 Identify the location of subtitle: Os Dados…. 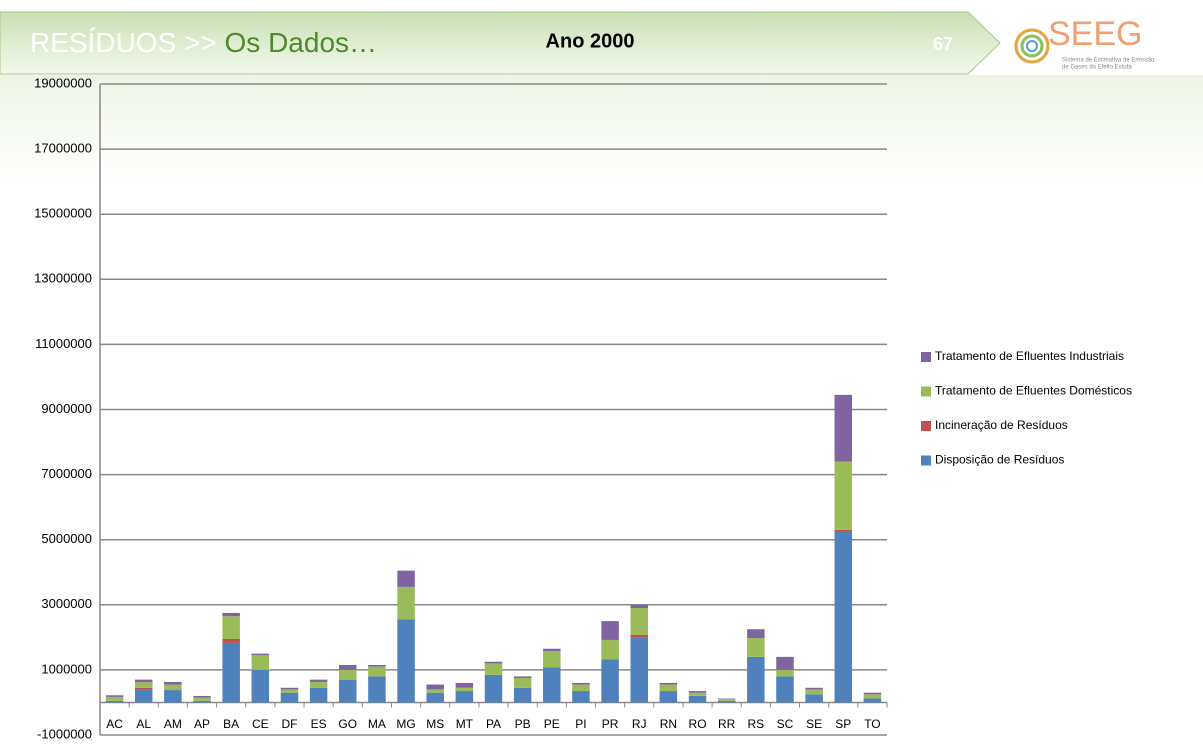
(301, 42).